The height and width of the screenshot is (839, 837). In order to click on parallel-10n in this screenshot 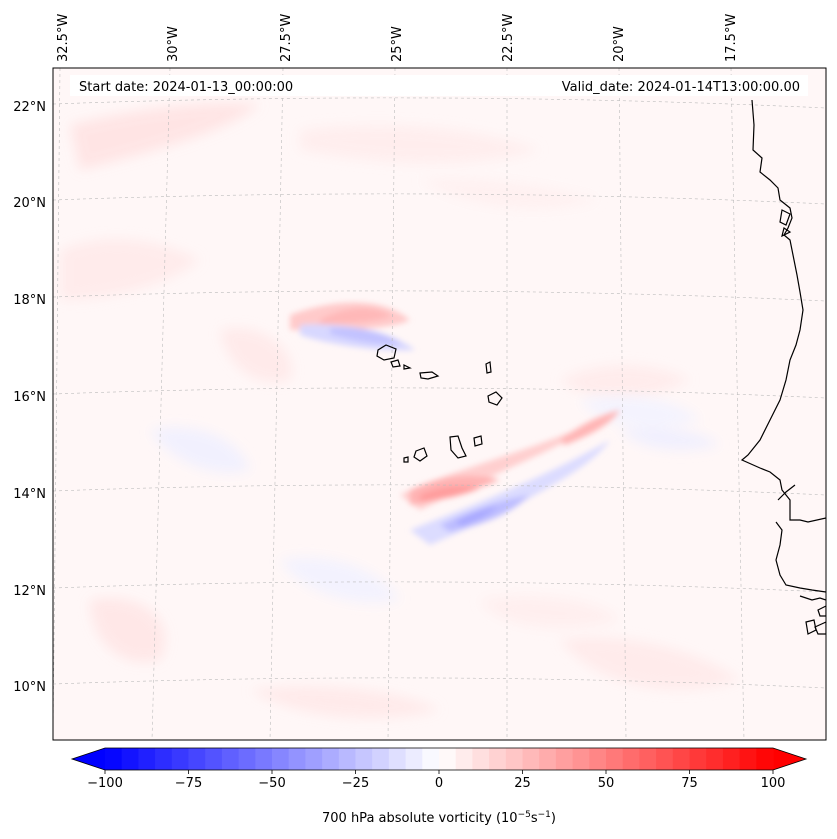, I will do `click(439, 683)`.